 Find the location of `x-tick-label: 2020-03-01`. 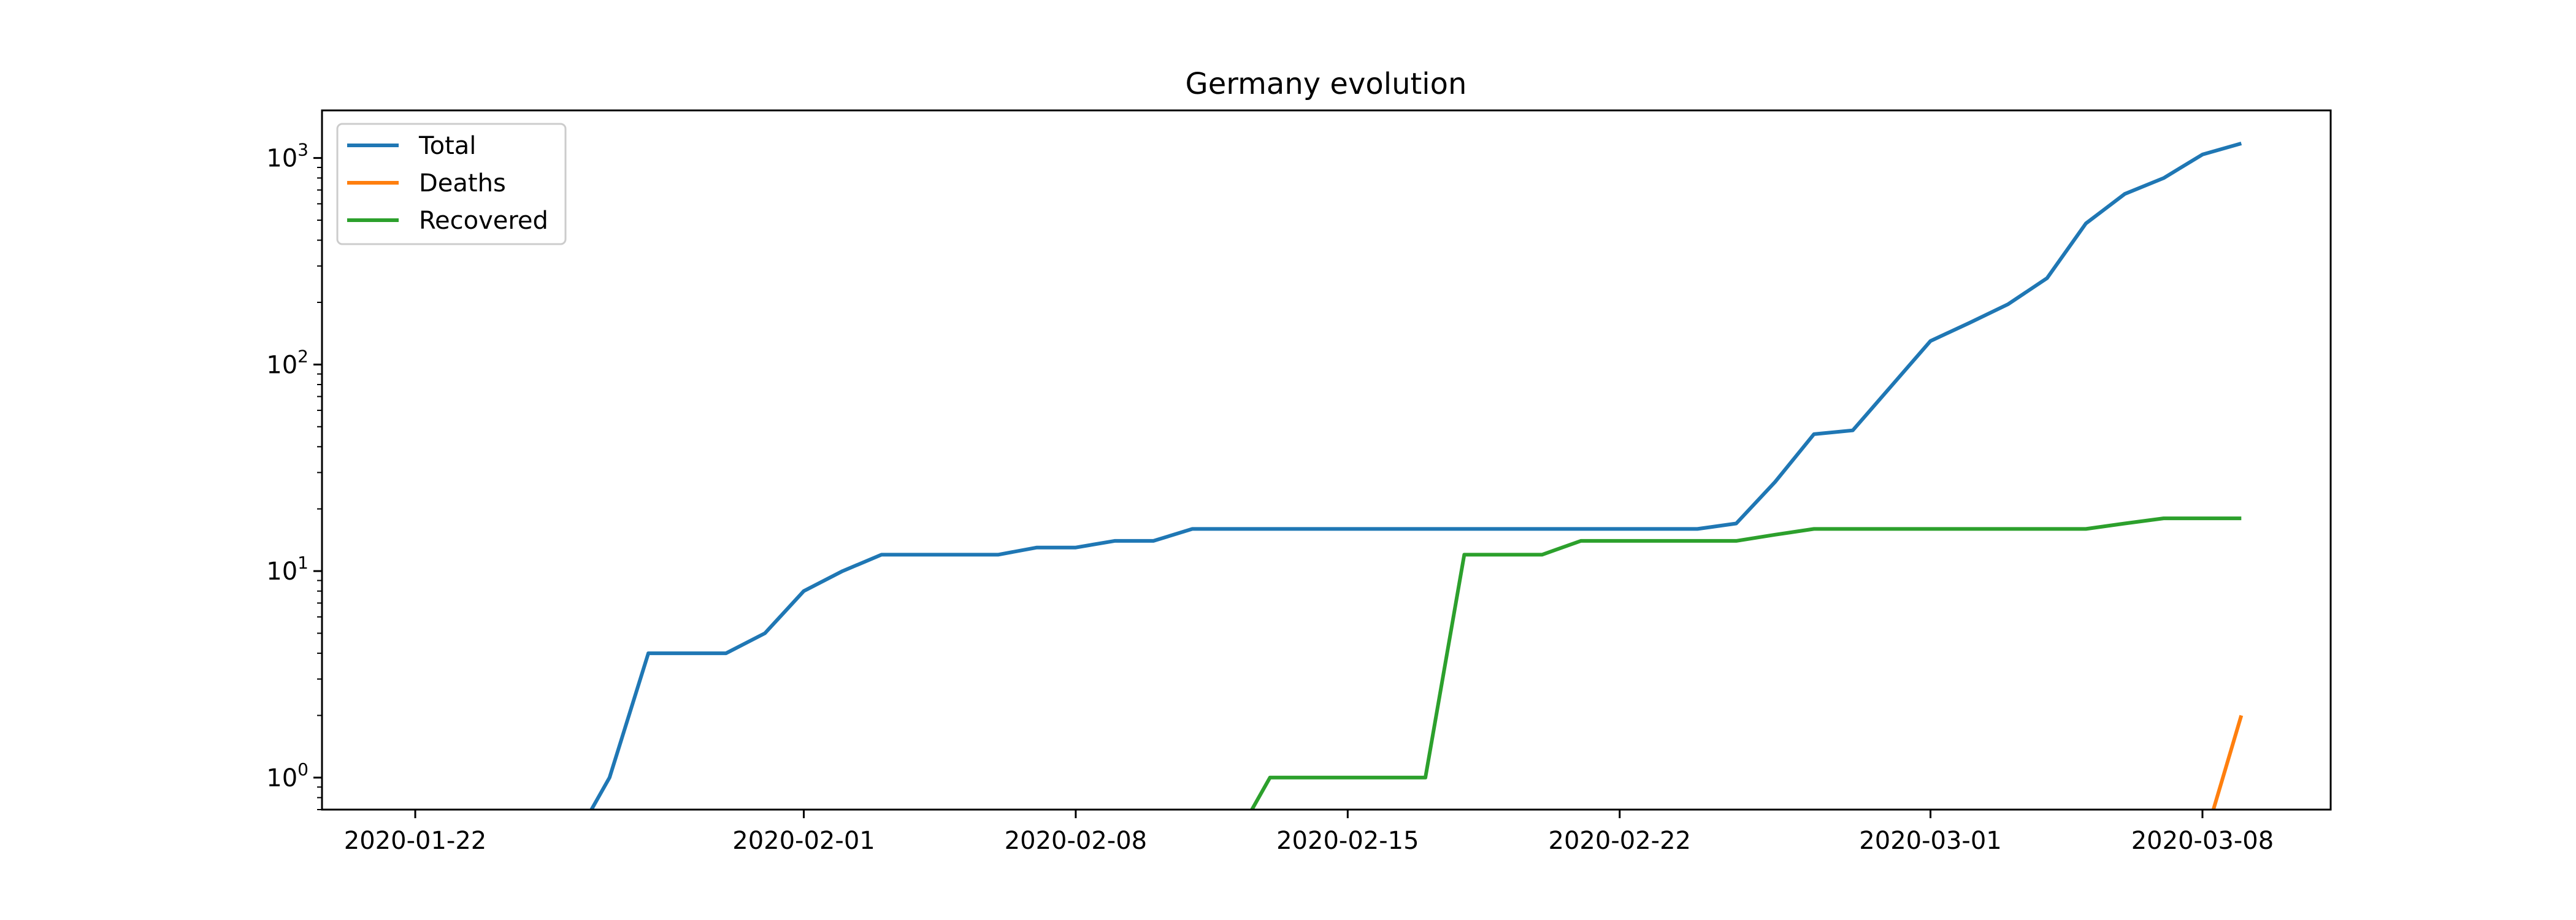

x-tick-label: 2020-03-01 is located at coordinates (1930, 841).